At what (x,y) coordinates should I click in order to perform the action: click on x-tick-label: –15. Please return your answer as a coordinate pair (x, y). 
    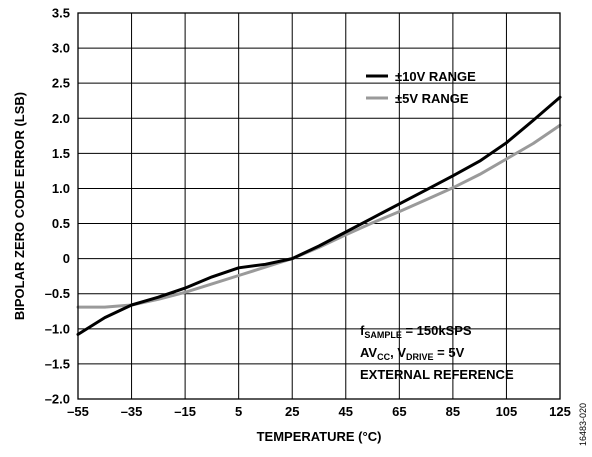
    Looking at the image, I should click on (185, 411).